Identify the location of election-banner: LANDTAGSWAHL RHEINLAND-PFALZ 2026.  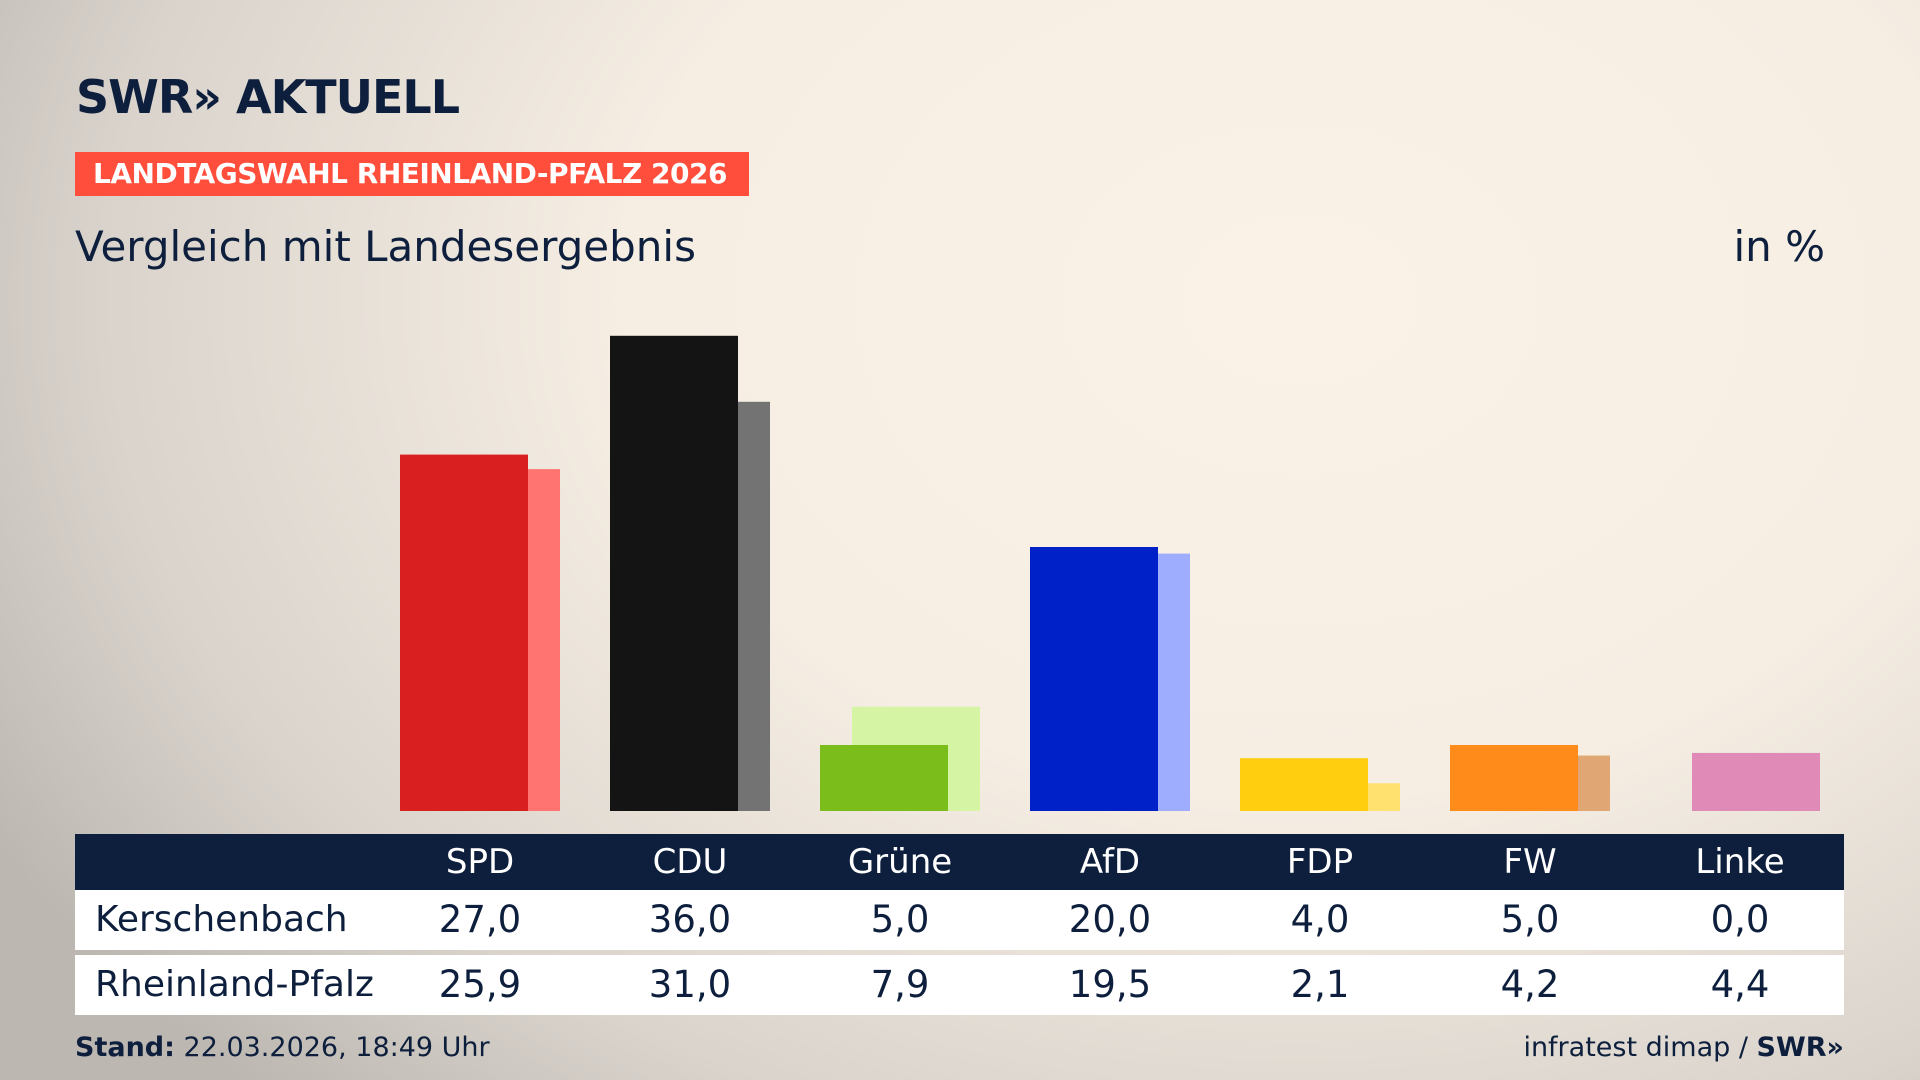
(412, 174).